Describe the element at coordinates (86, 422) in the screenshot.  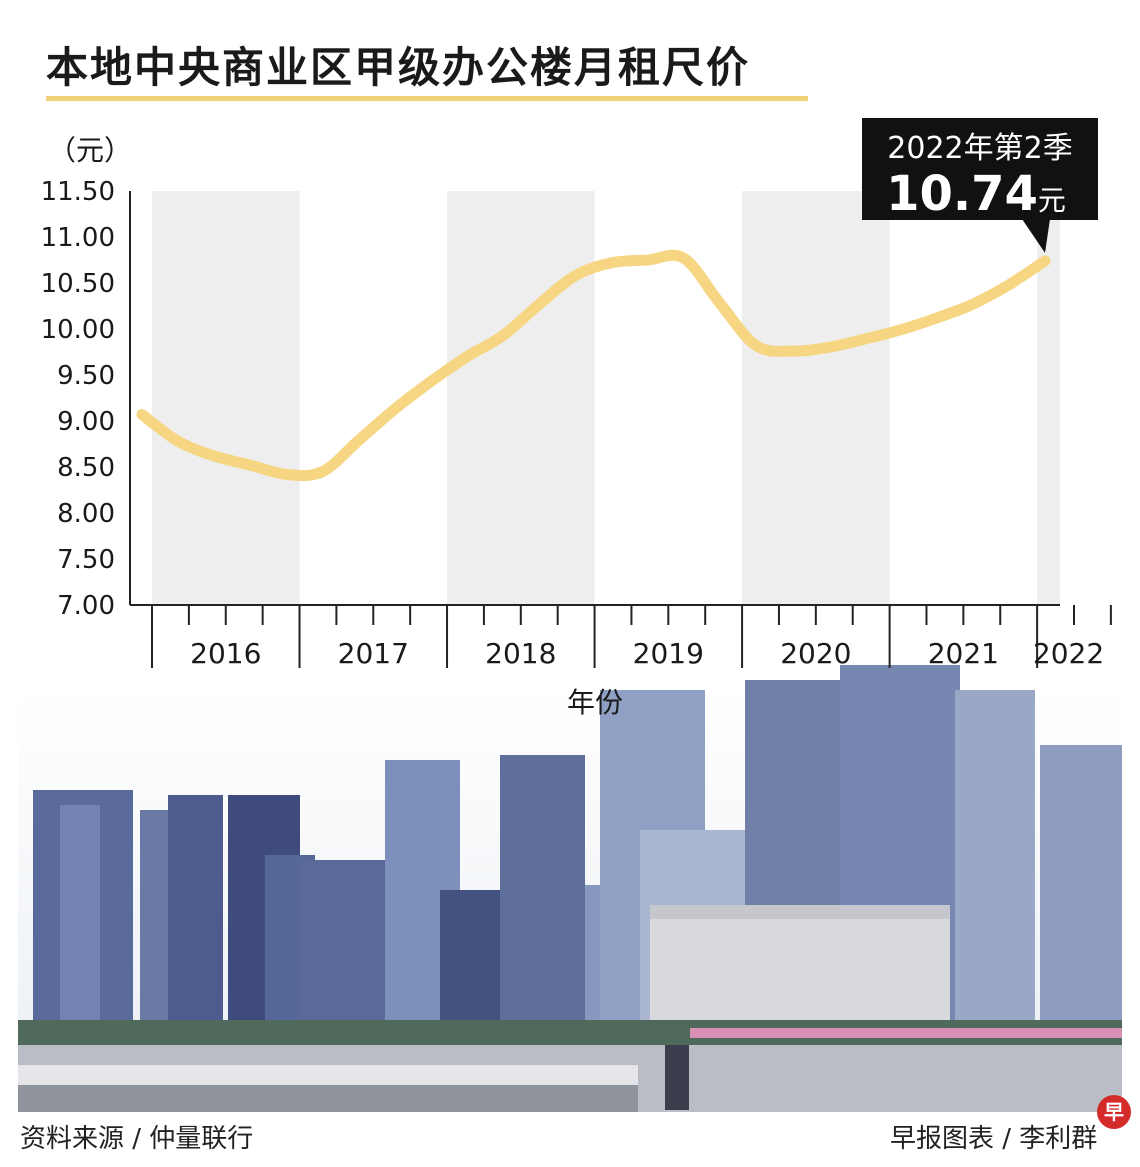
I see `y-tick-label: 9.00` at that location.